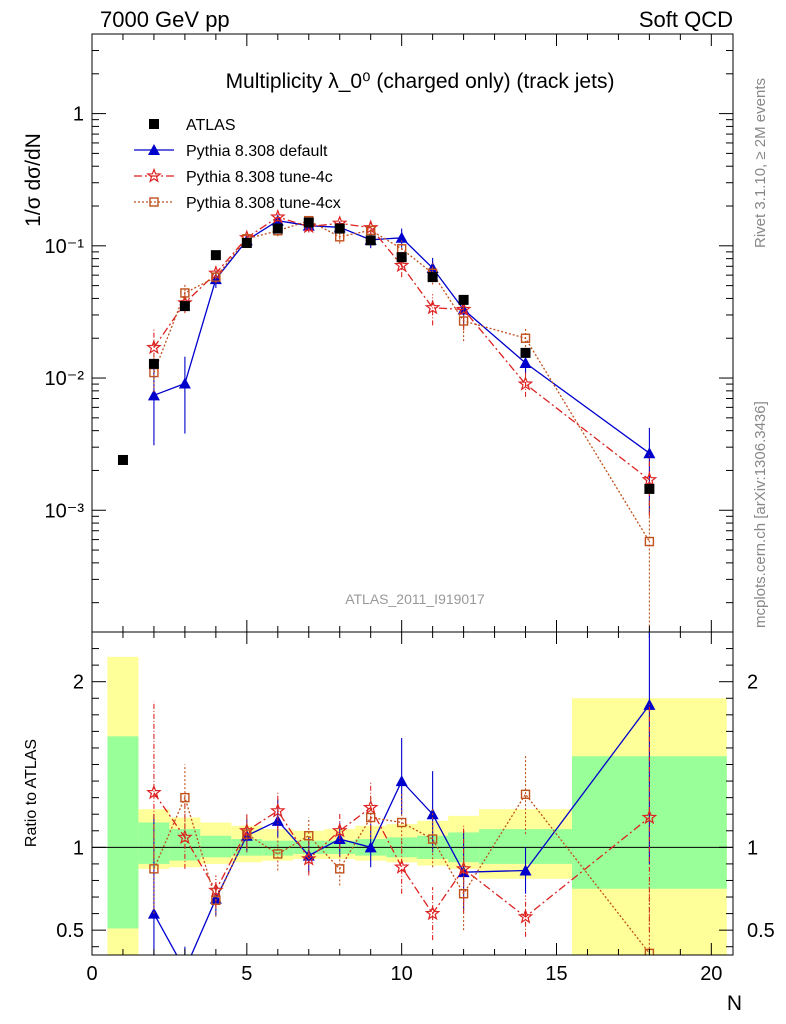  Describe the element at coordinates (165, 19) in the screenshot. I see `header-energy-label: 7000 GeV pp` at that location.